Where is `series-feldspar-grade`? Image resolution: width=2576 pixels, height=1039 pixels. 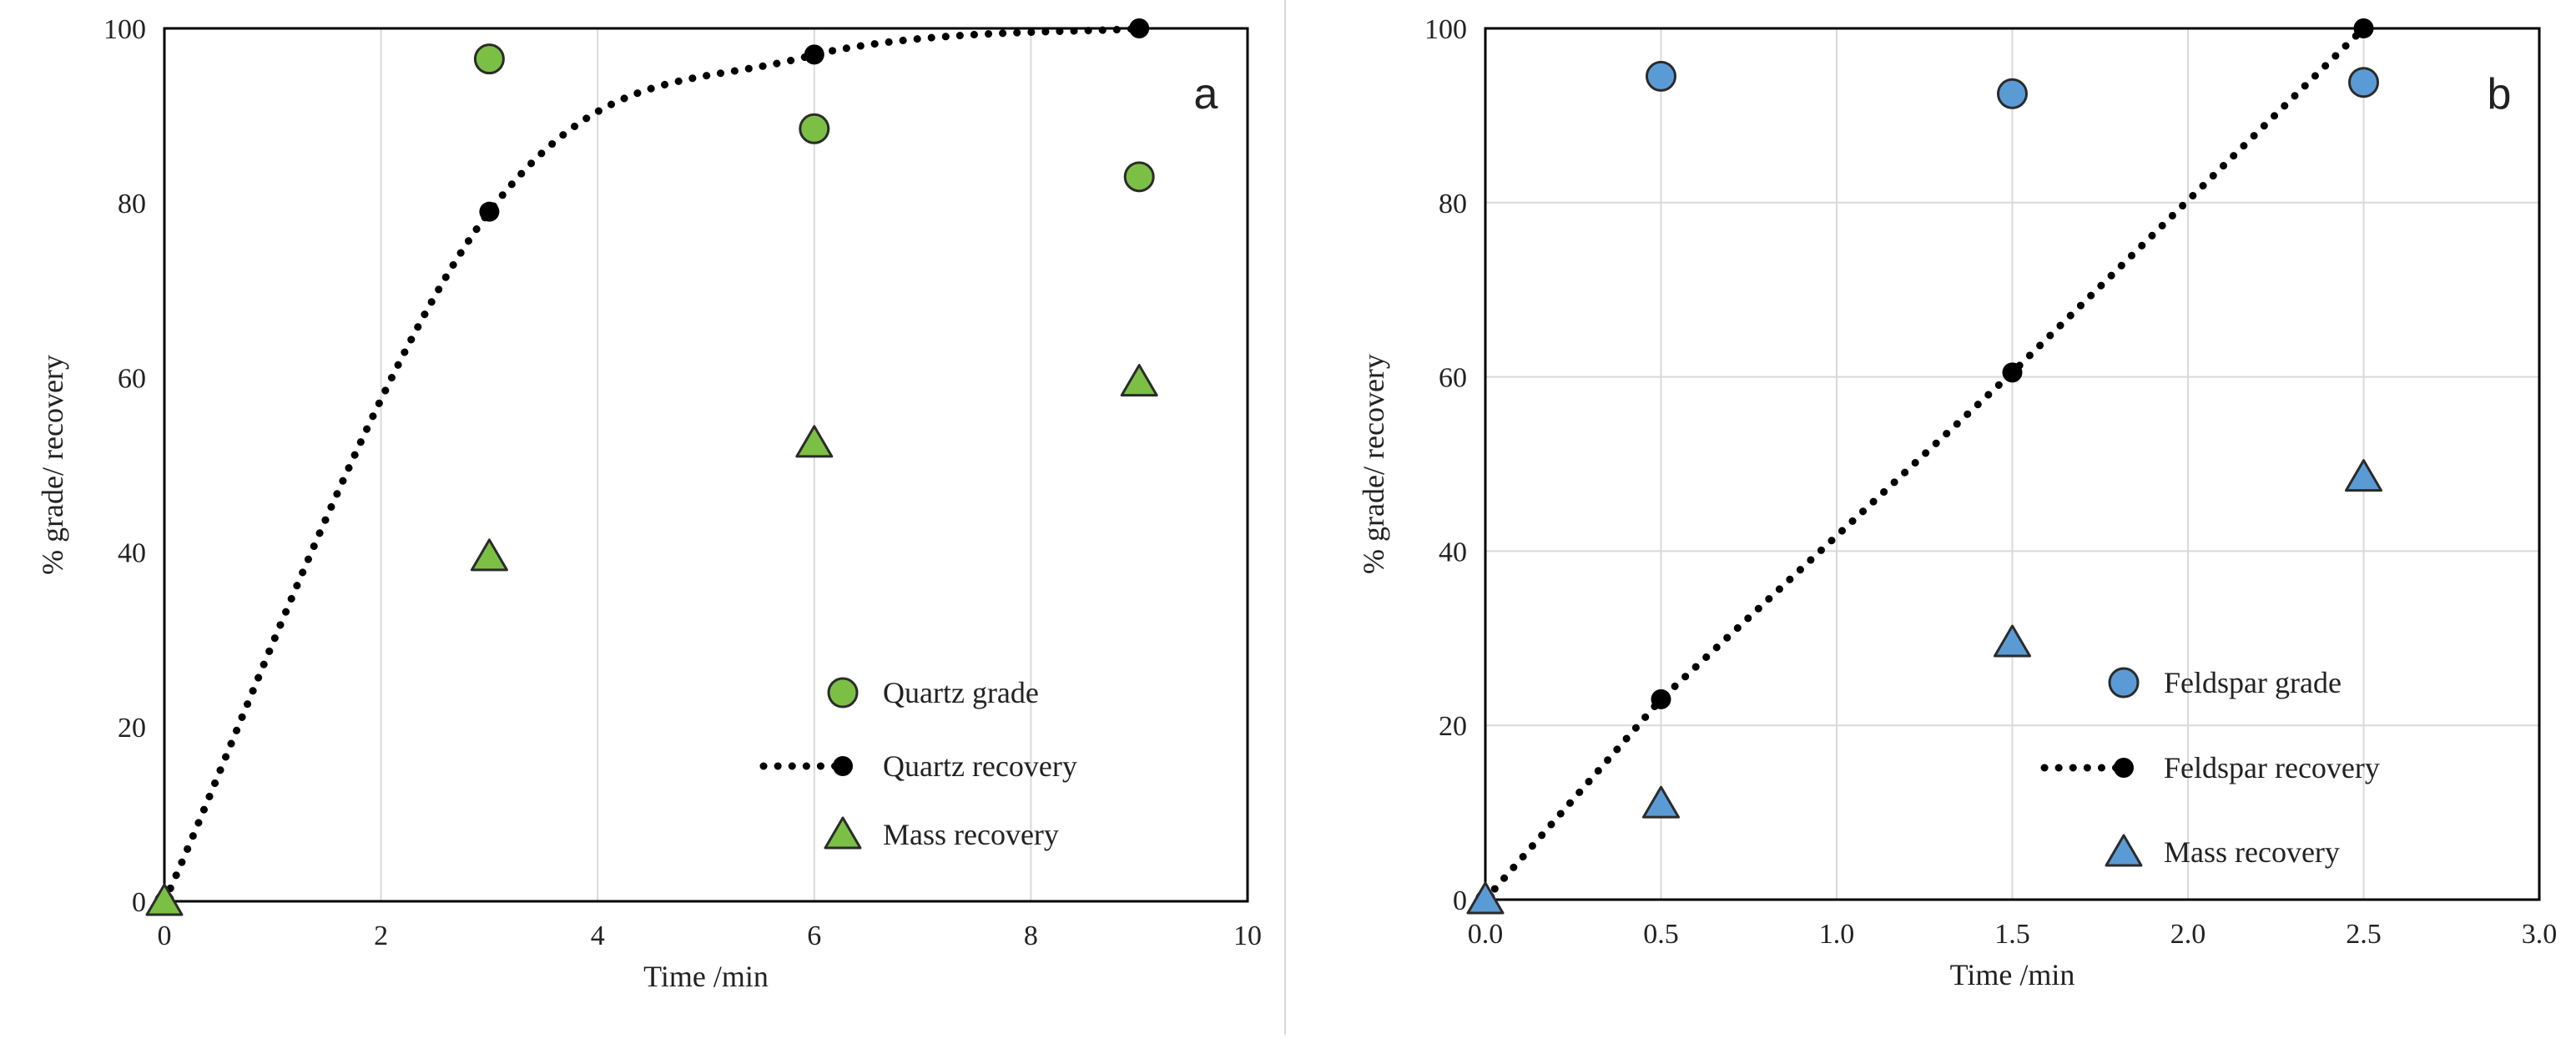
series-feldspar-grade is located at coordinates (2012, 84).